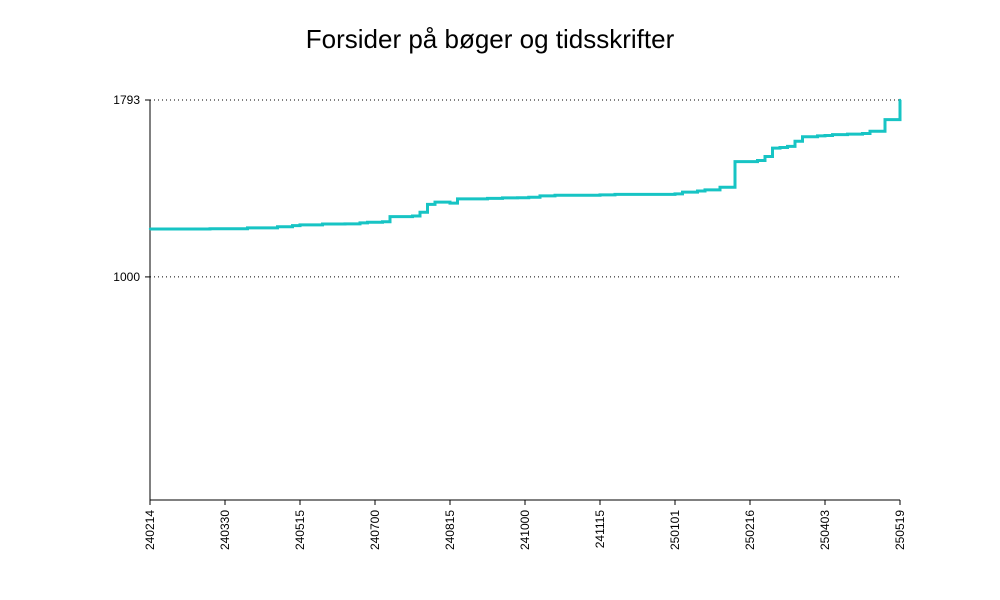  I want to click on x-tick-label: 241000, so click(525, 530).